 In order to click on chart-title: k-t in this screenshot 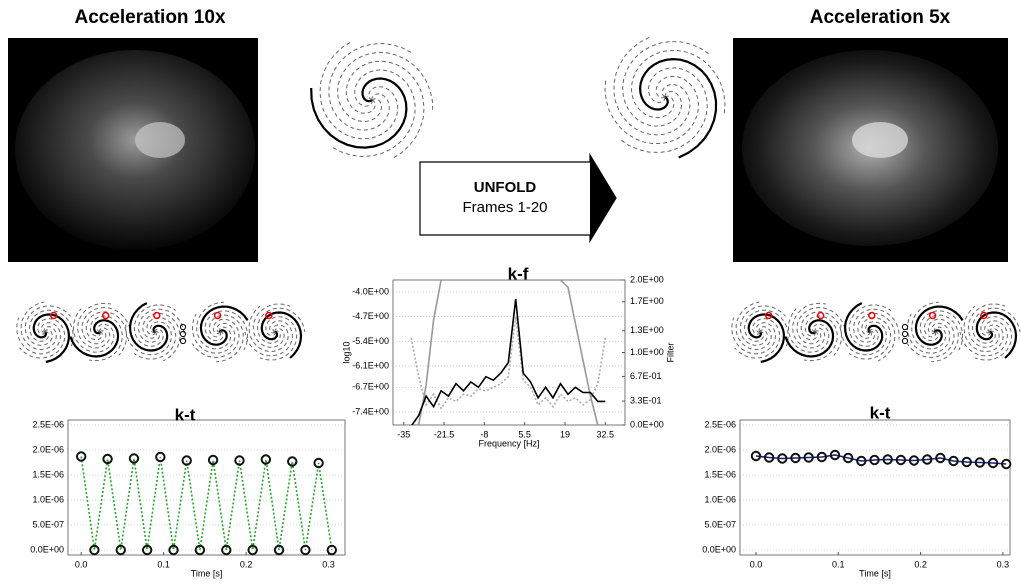, I will do `click(880, 412)`.